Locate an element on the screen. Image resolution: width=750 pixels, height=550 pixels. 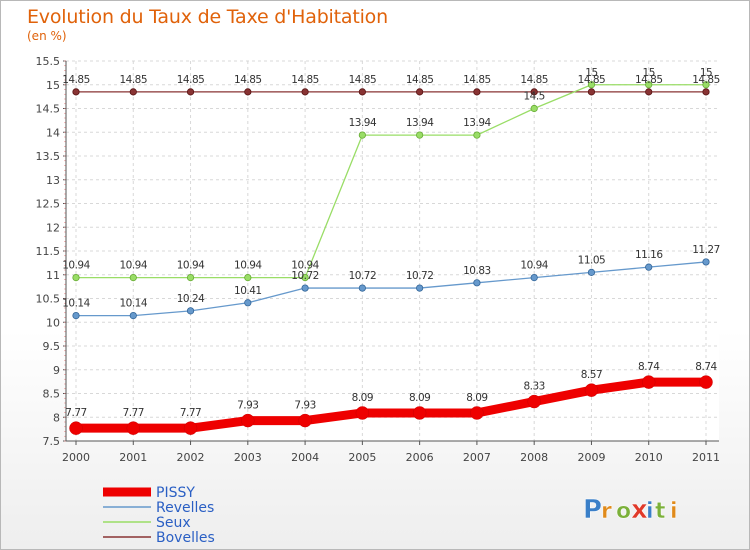
x-tick-label: 2004 is located at coordinates (305, 457).